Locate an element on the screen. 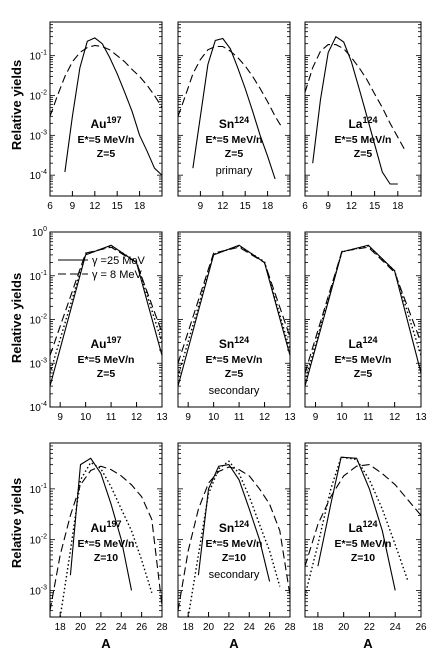  legend: γ =25 MeV γ = 8 MeV is located at coordinates (102, 268).